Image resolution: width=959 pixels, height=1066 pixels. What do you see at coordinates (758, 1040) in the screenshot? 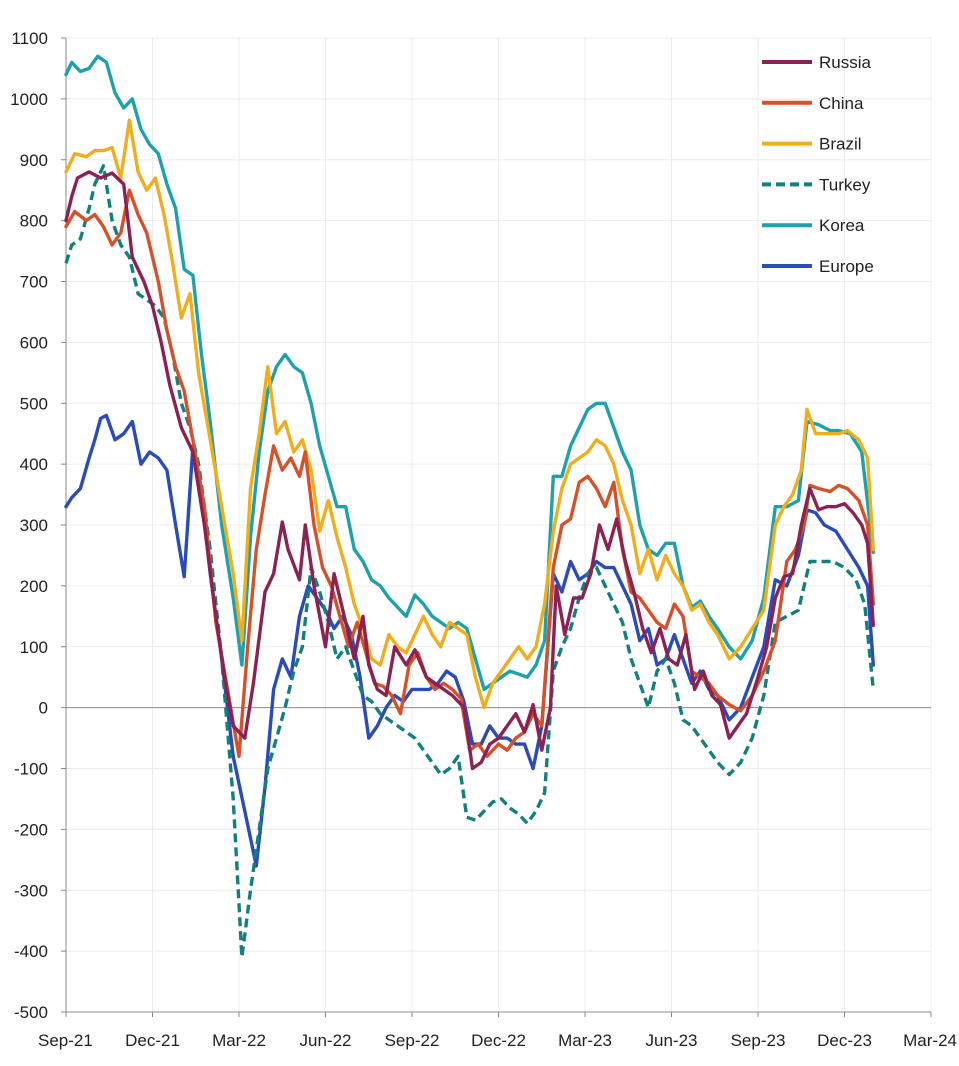
I see `x-tick-label: Sep-23` at bounding box center [758, 1040].